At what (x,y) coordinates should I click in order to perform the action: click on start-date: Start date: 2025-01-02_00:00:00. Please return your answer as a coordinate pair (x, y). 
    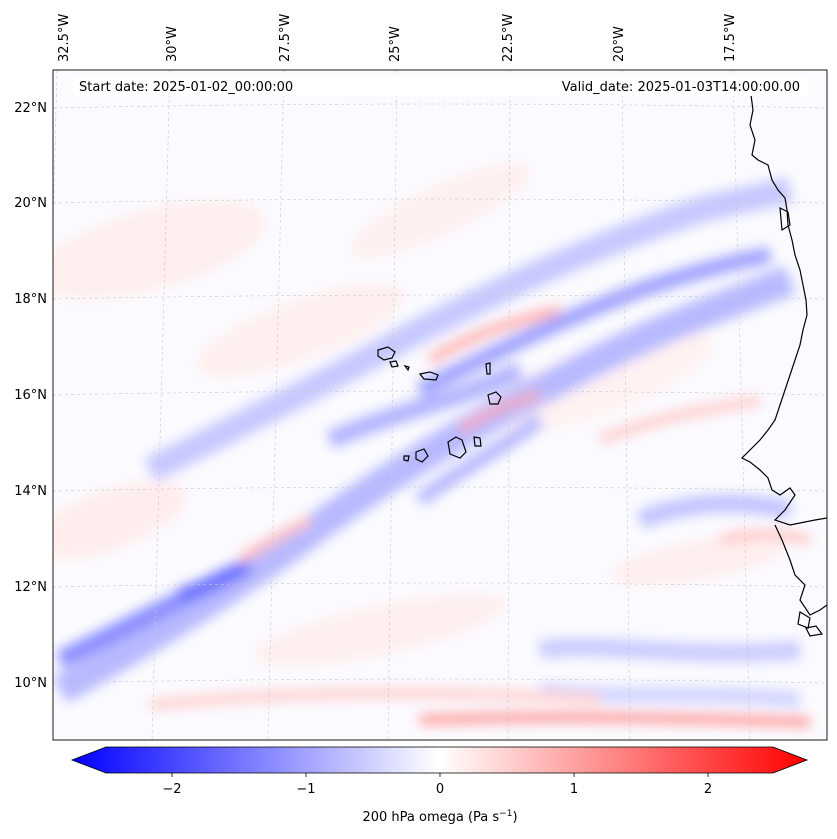
    Looking at the image, I should click on (186, 87).